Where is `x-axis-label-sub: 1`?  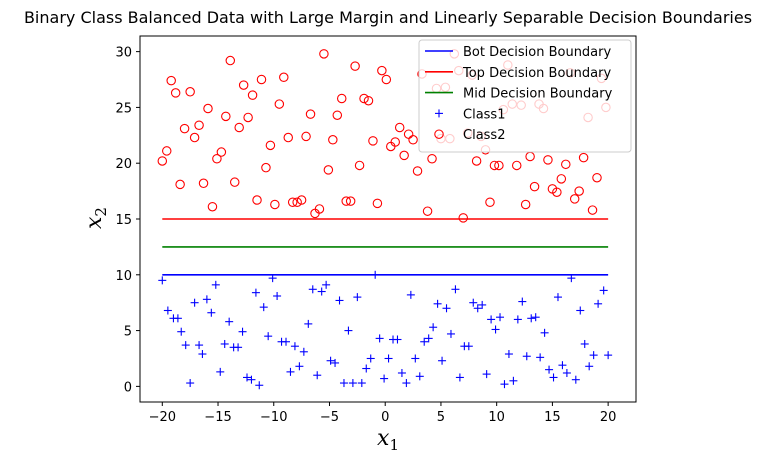 x-axis-label-sub: 1 is located at coordinates (394, 445).